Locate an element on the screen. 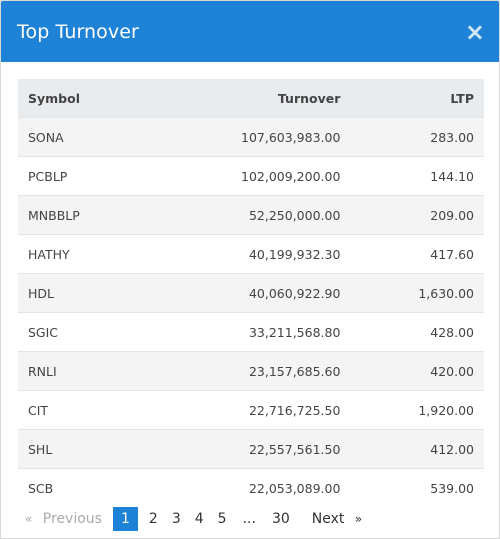 This screenshot has height=539, width=500. modal-title: Top Turnover is located at coordinates (78, 31).